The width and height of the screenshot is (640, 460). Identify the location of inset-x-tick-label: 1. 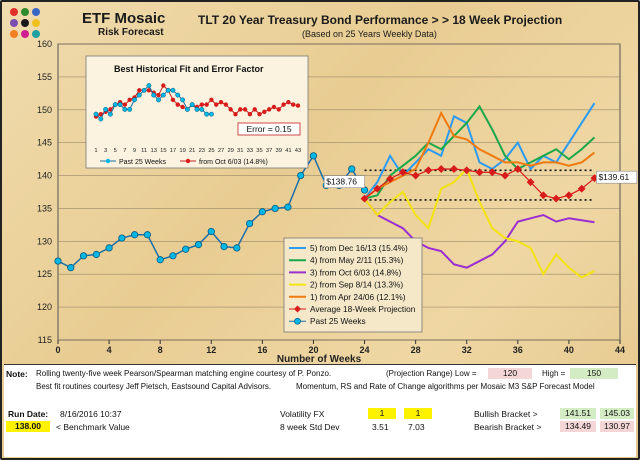
(95, 151).